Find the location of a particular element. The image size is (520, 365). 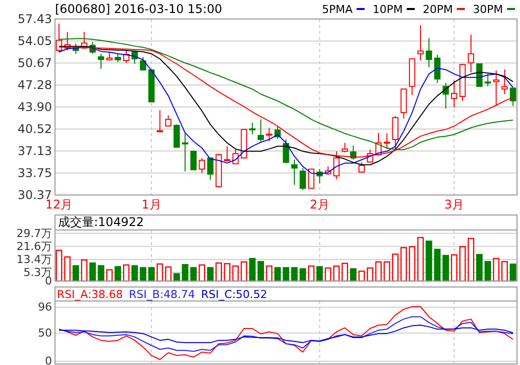

y-tick-label: 13.4万 is located at coordinates (34, 259).